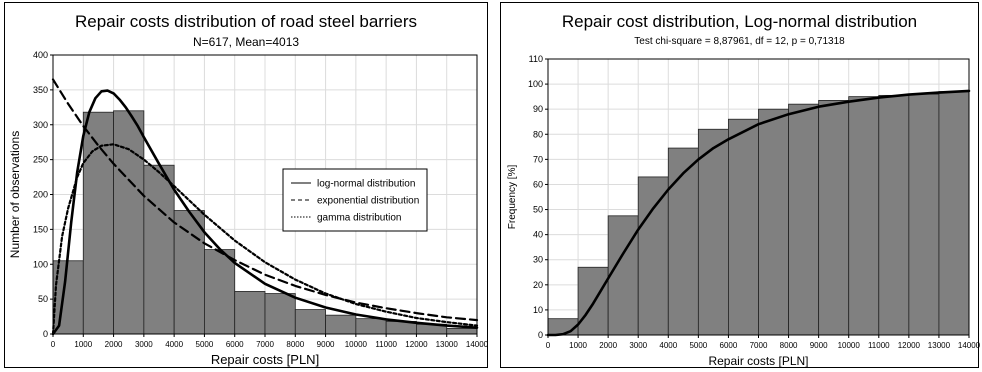 Image resolution: width=982 pixels, height=372 pixels. What do you see at coordinates (538, 310) in the screenshot?
I see `y-tick-label: 10` at bounding box center [538, 310].